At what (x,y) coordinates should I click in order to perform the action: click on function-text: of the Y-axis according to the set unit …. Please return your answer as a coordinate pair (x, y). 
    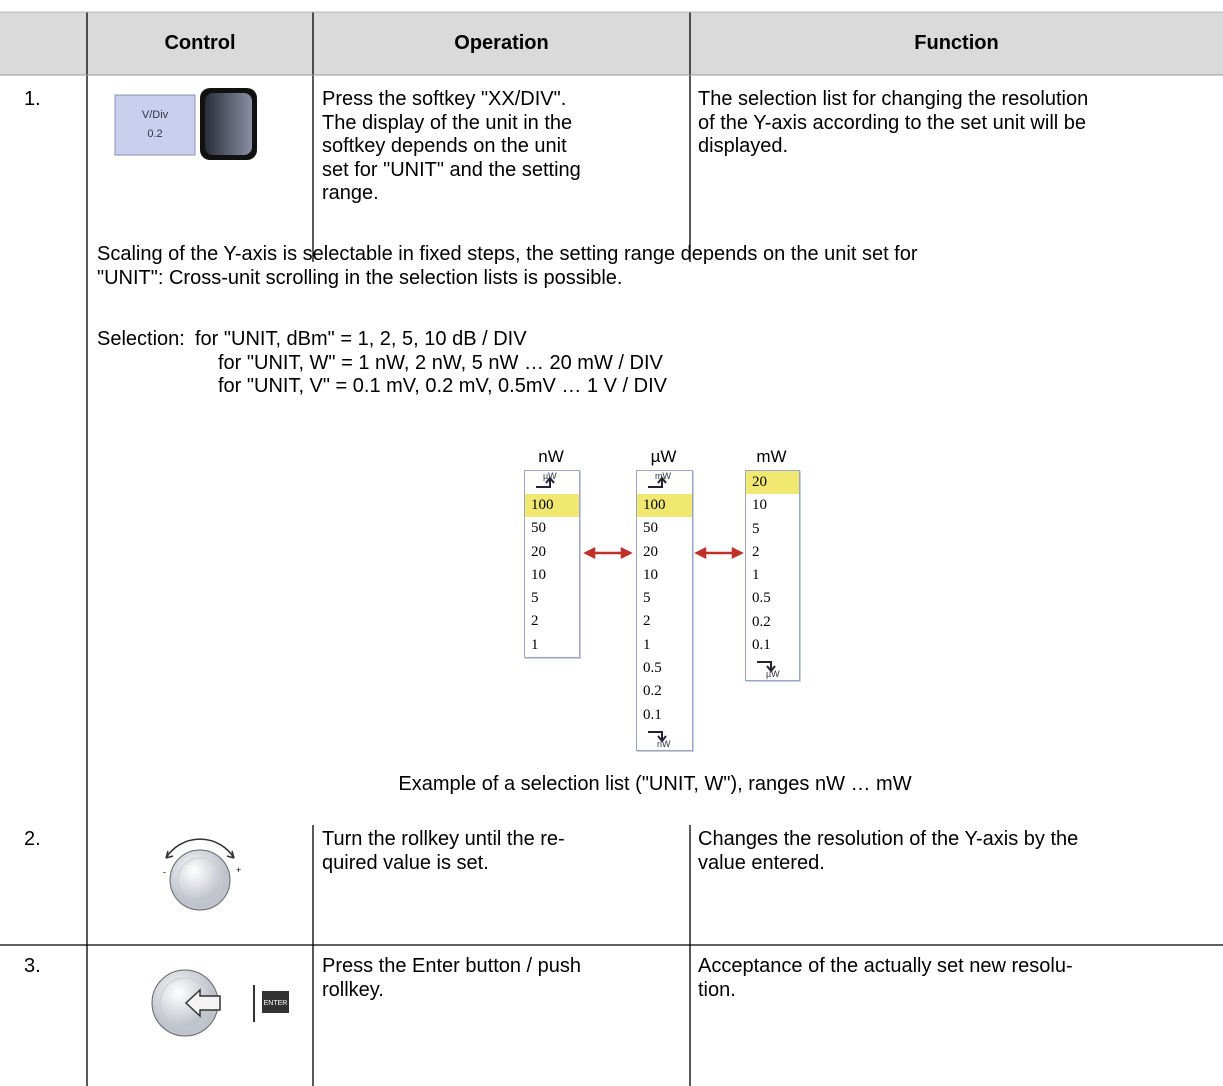
    Looking at the image, I should click on (892, 122).